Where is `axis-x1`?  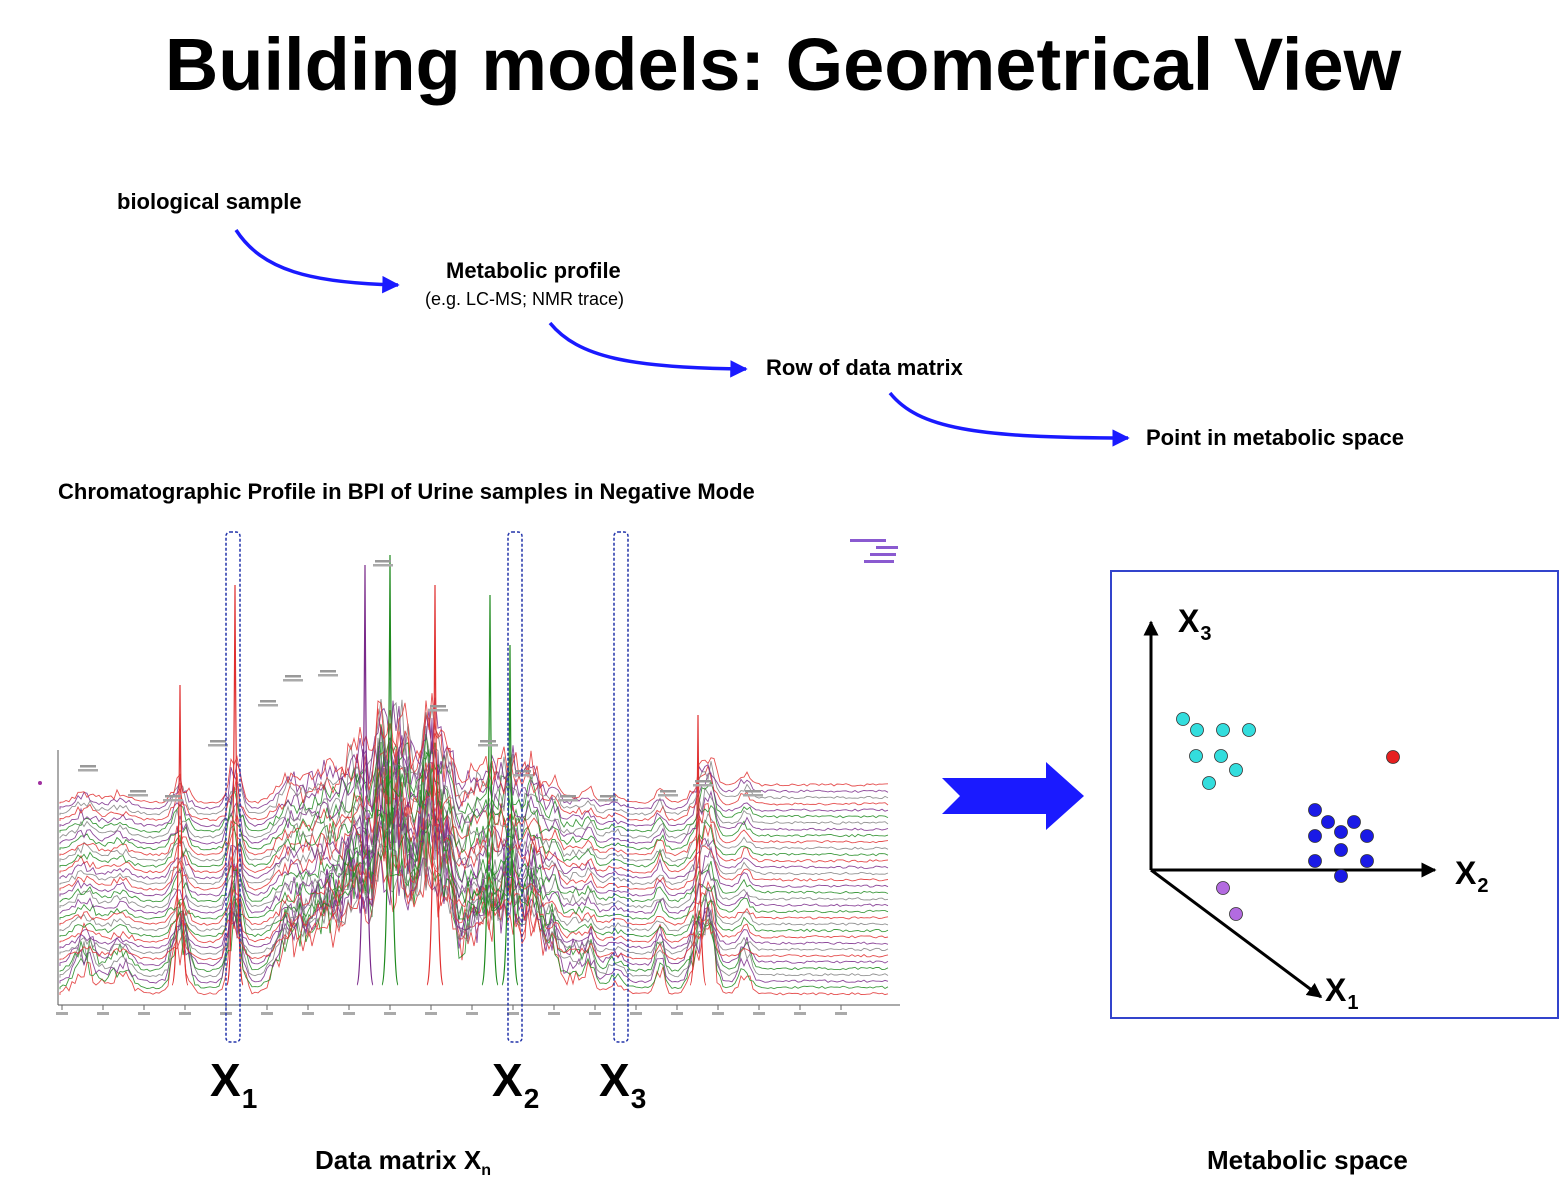
axis-x1 is located at coordinates (1236, 933).